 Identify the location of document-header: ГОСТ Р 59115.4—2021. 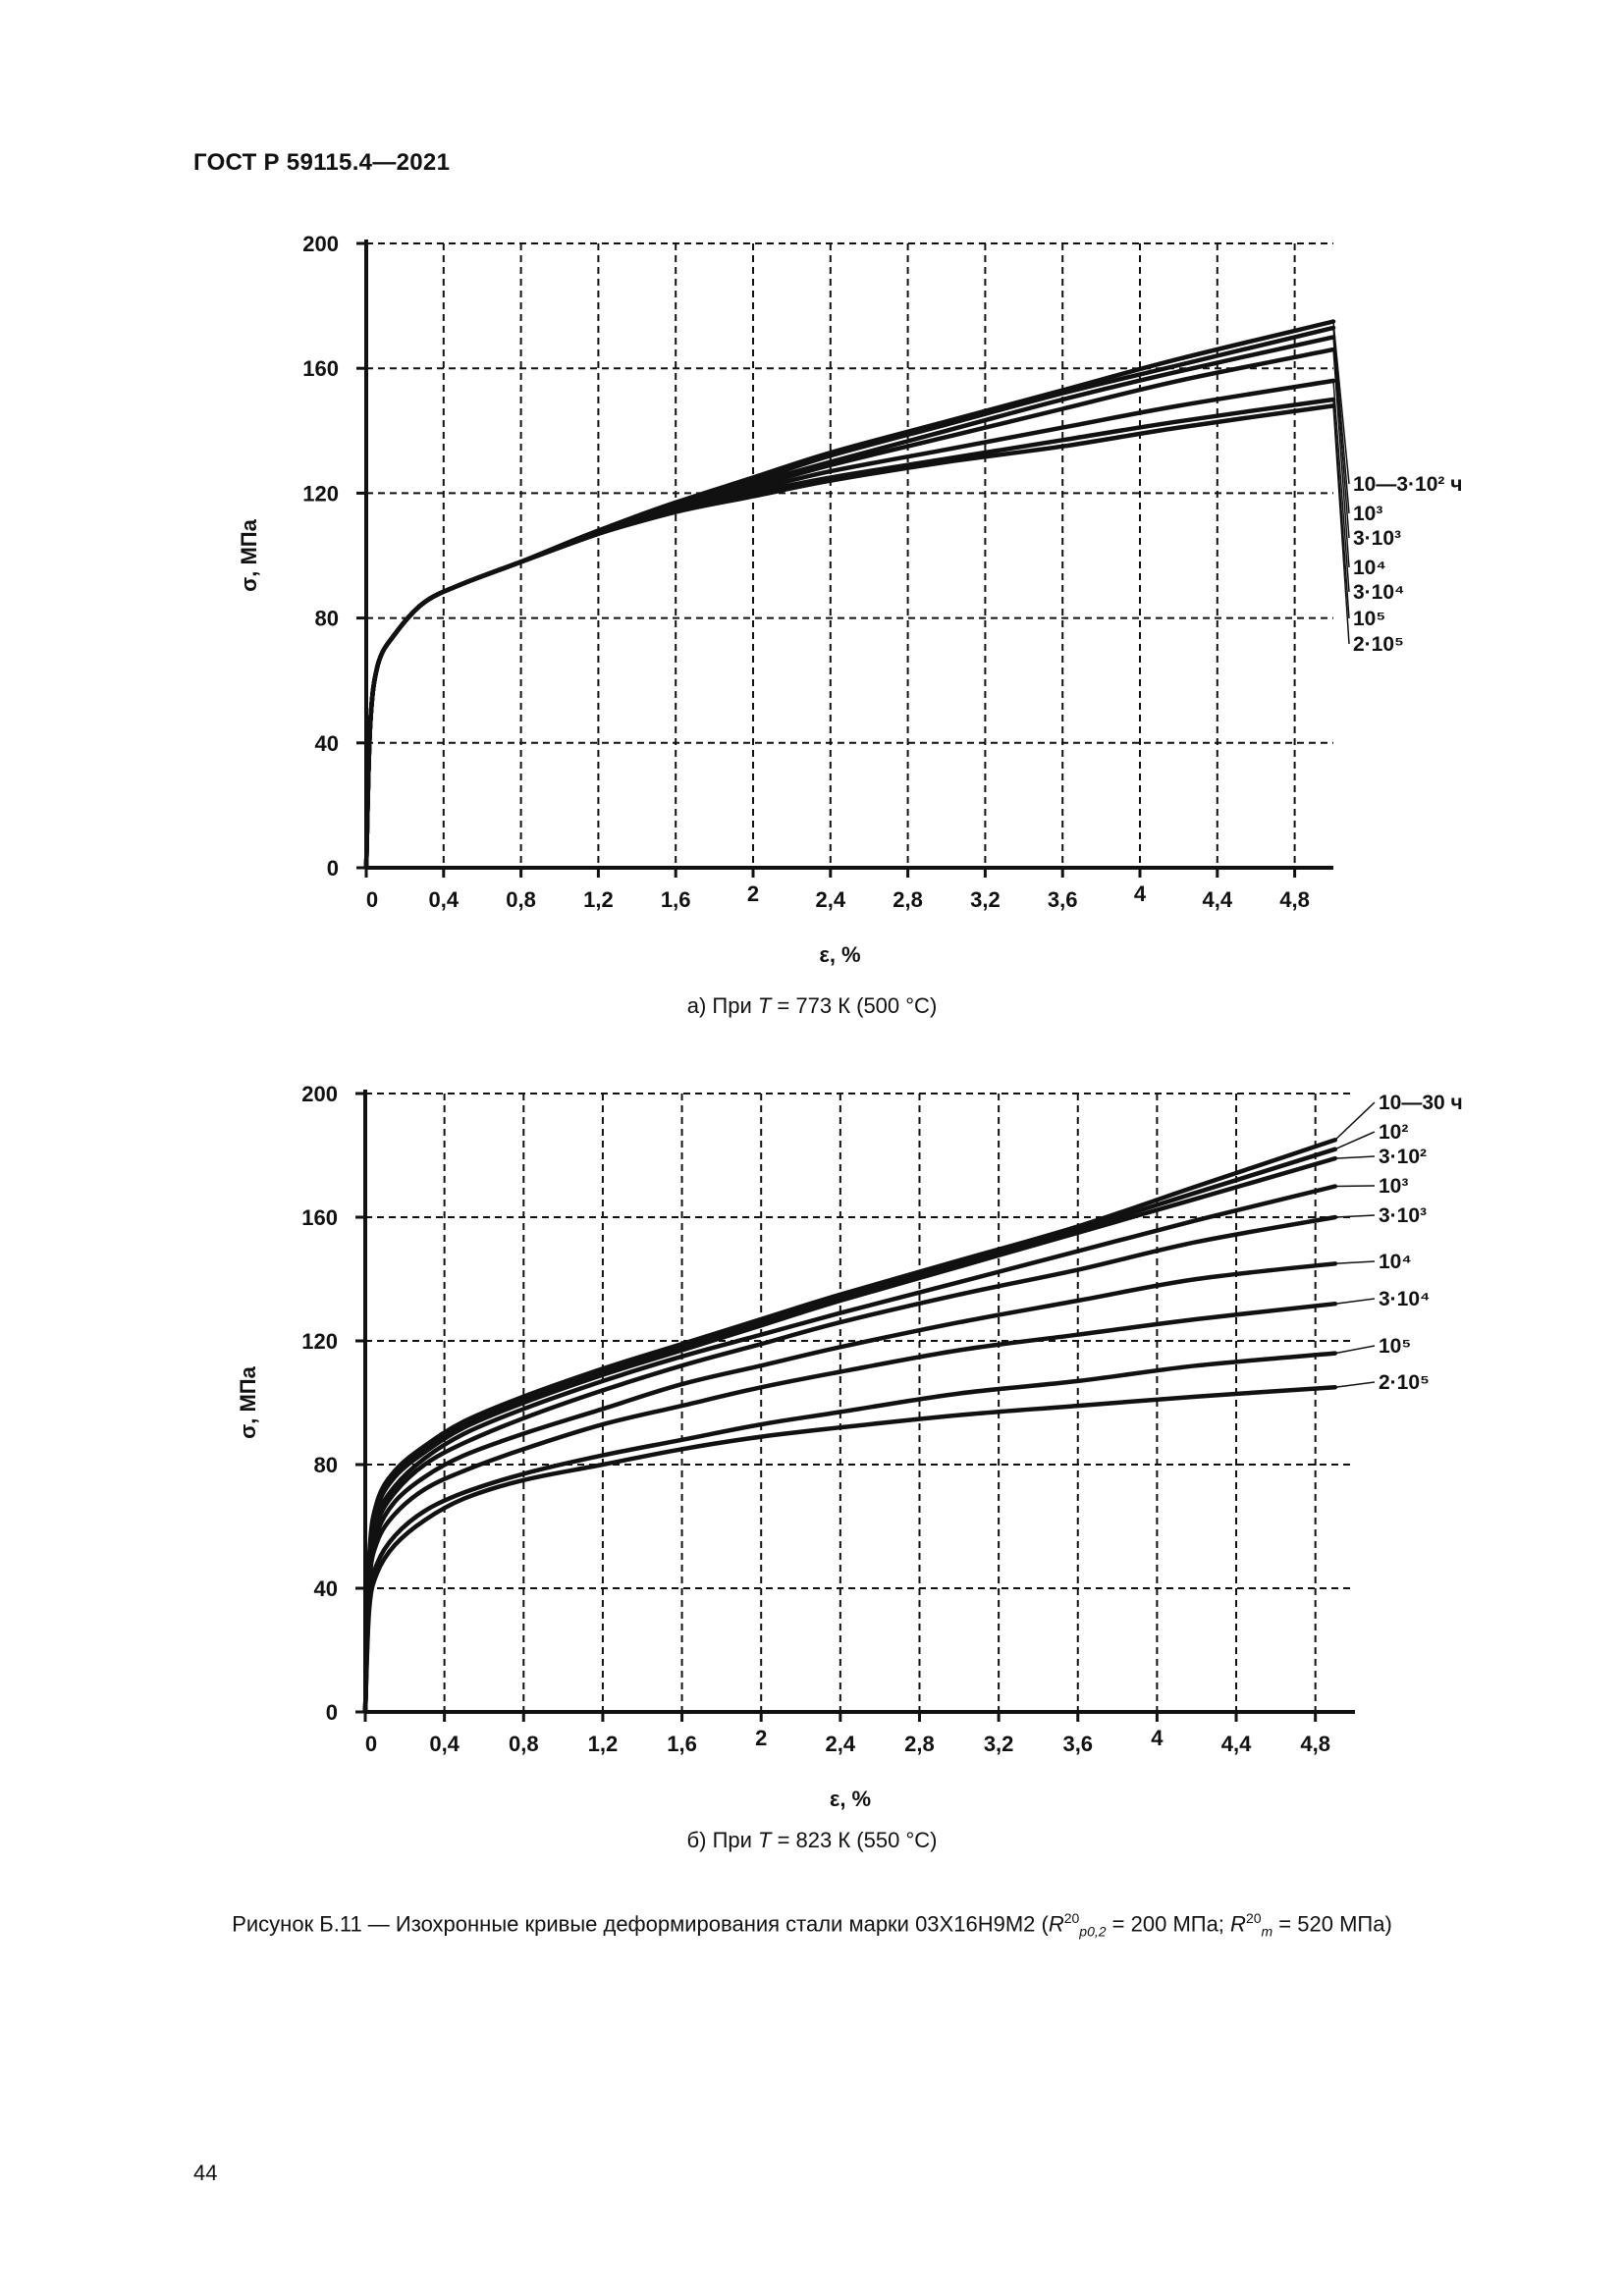
(322, 162).